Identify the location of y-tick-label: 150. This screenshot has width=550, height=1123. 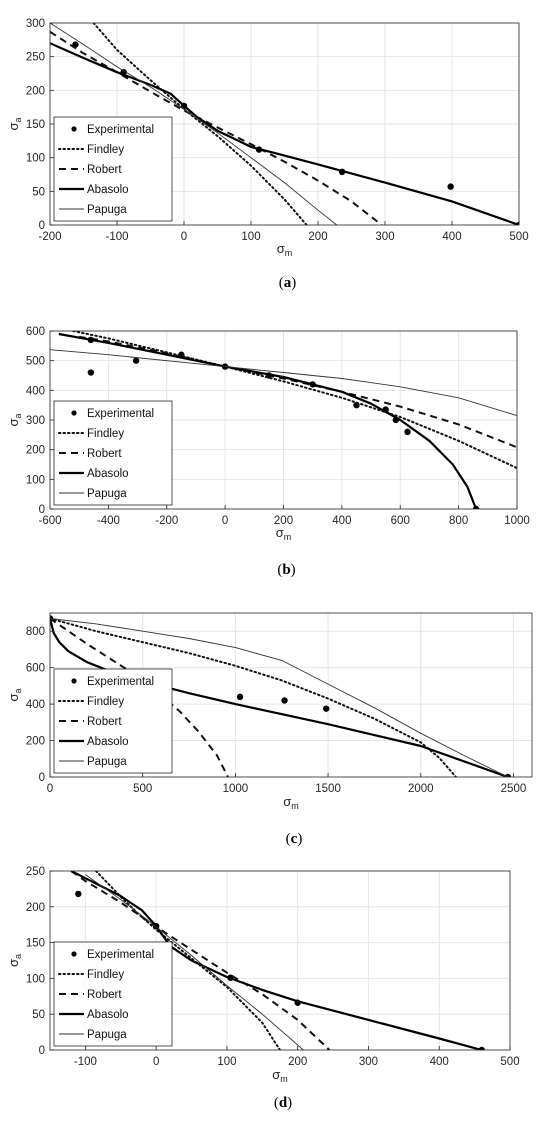
(35, 125).